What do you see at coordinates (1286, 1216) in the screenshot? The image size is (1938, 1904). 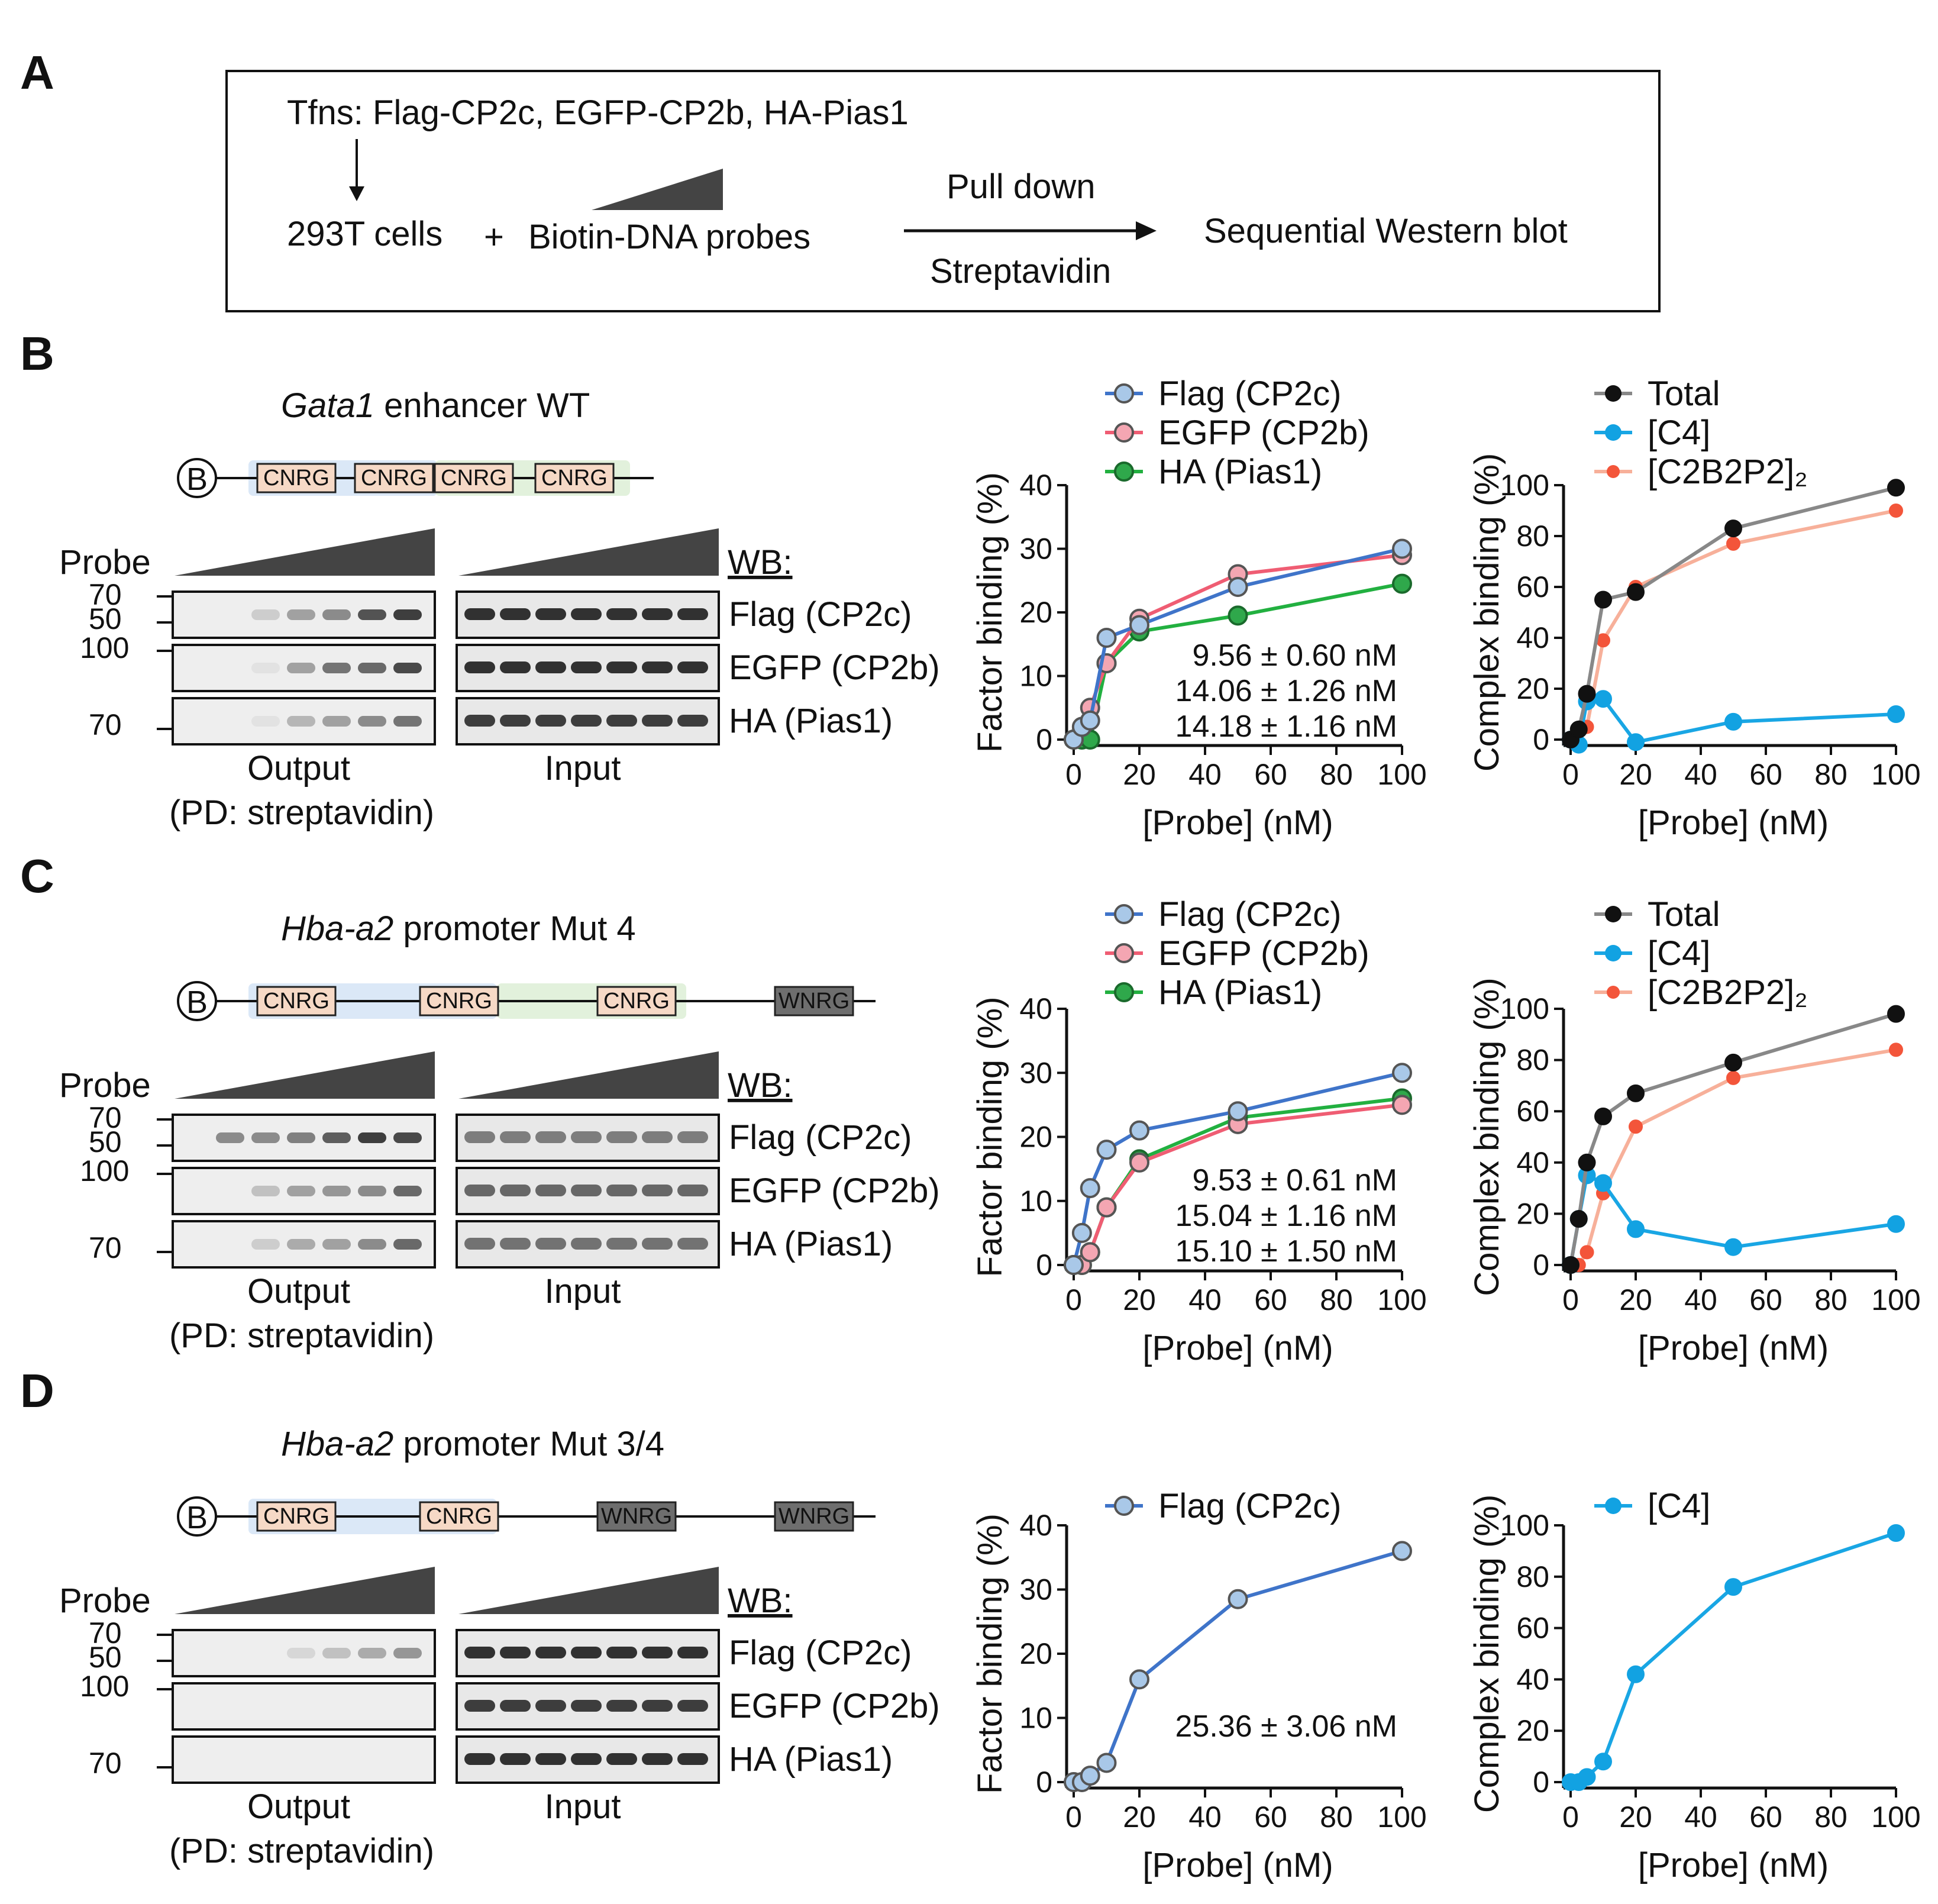 I see `kd-annotation: 15.04 ± 1.16 nM` at bounding box center [1286, 1216].